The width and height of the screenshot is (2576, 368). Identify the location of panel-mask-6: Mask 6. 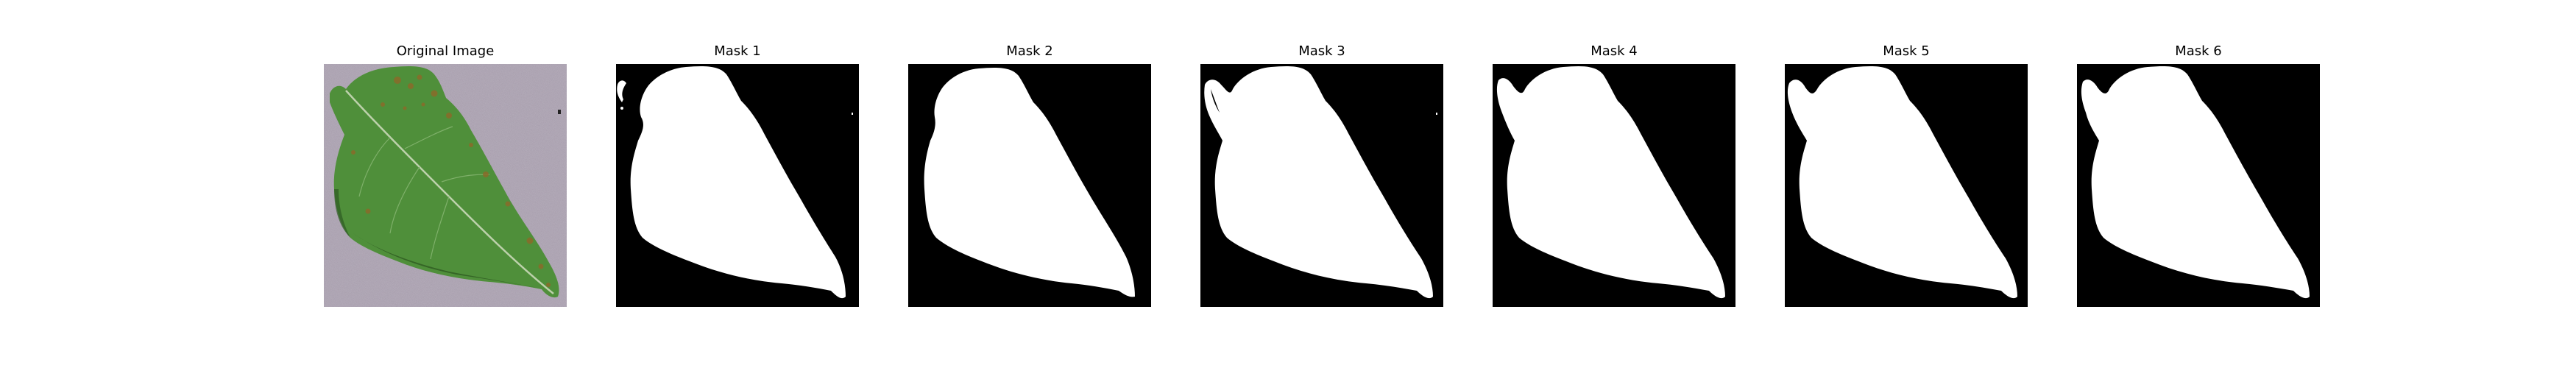
(2198, 180).